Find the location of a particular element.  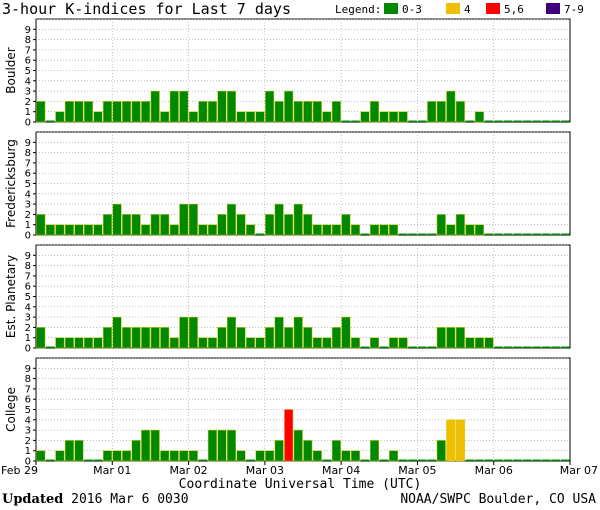

legend-swatch-active is located at coordinates (453, 8).